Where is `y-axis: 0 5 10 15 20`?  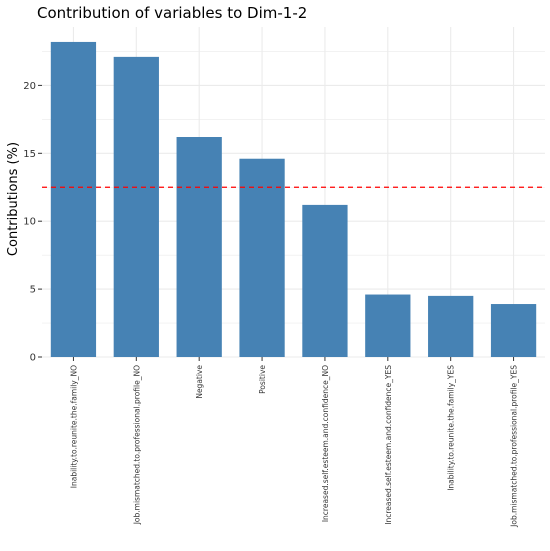 y-axis: 0 5 10 15 20 is located at coordinates (32, 222).